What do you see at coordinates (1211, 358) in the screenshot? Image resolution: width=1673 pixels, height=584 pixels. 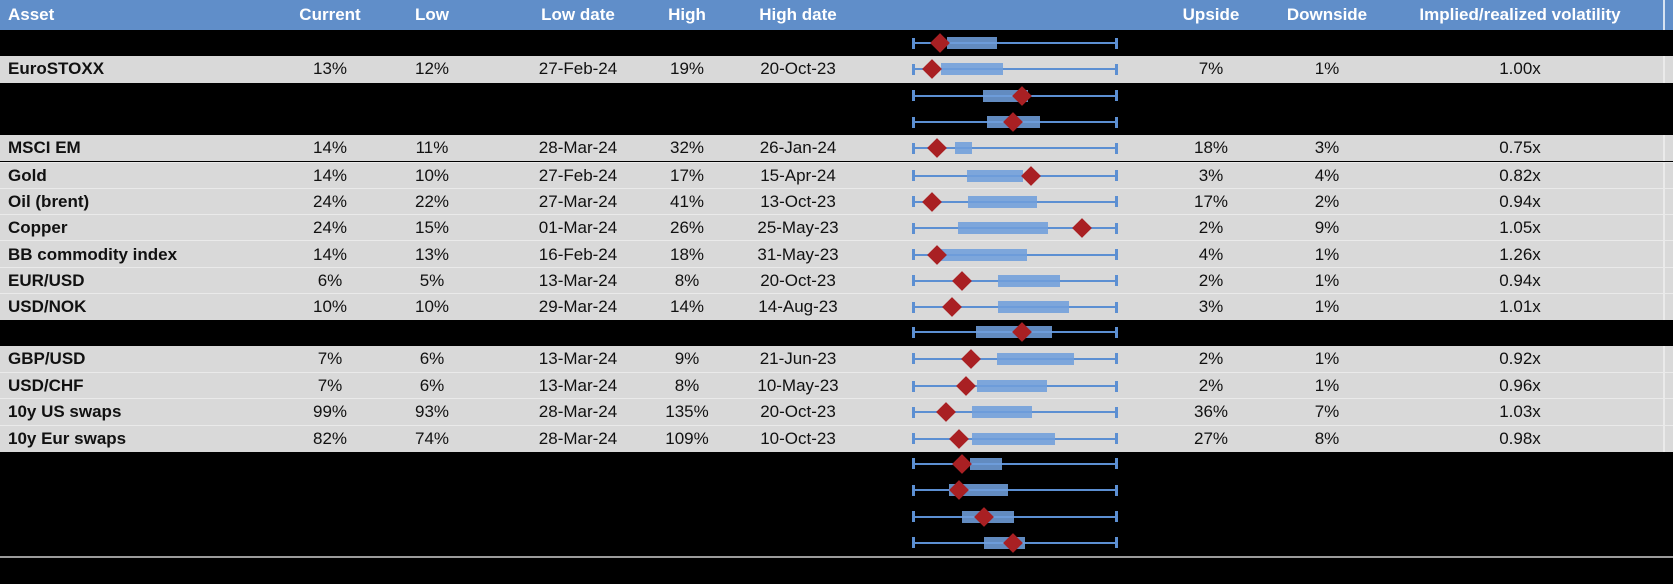 I see `cell-upside: 2%` at bounding box center [1211, 358].